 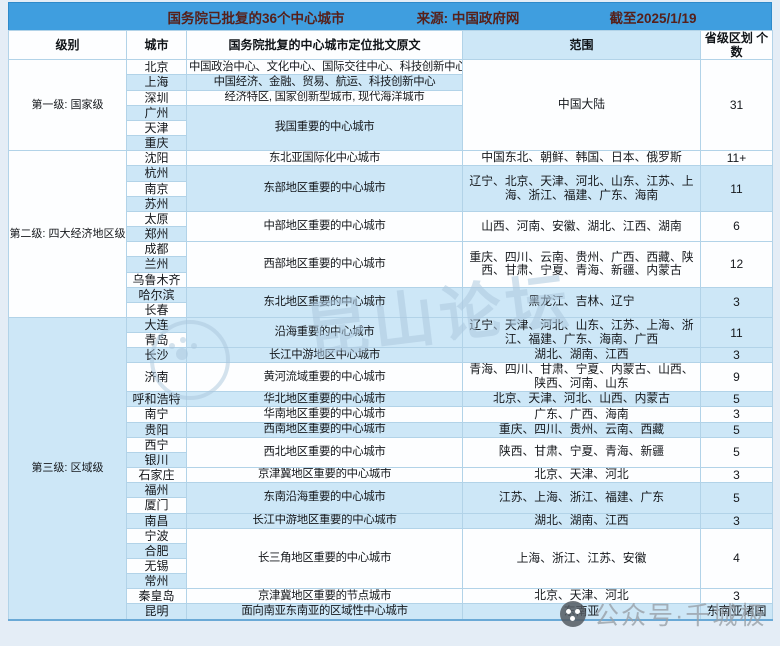 What do you see at coordinates (156, 520) in the screenshot?
I see `city-cell: 南昌` at bounding box center [156, 520].